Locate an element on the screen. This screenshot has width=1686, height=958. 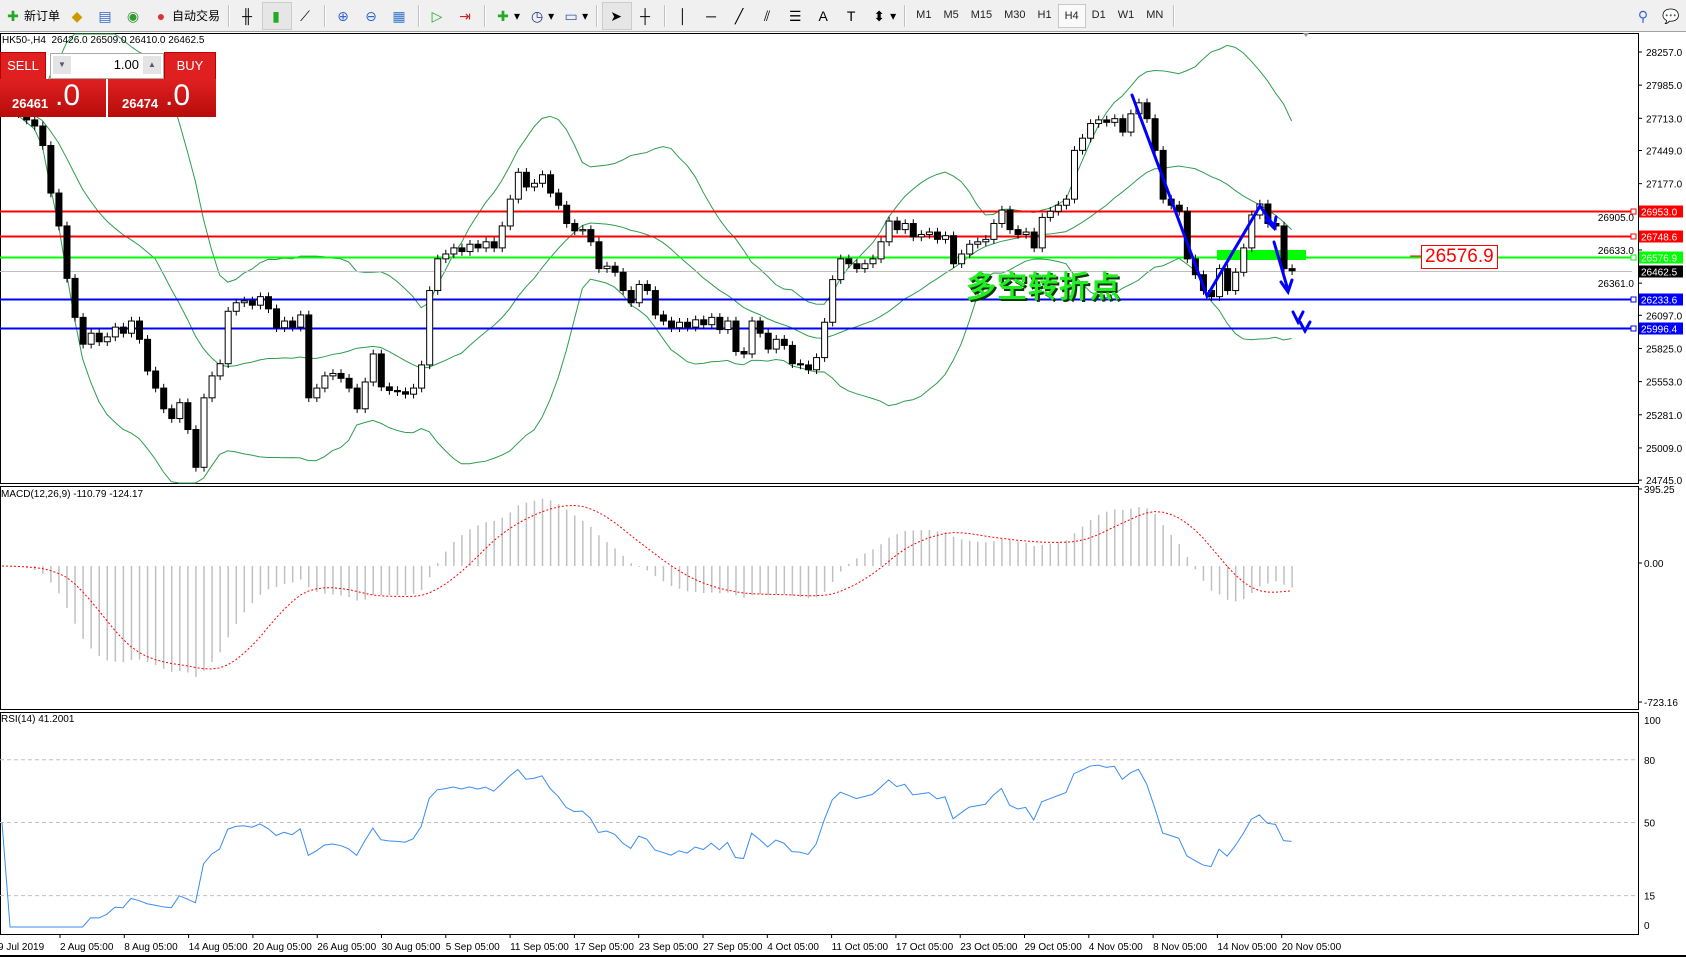
zoom-in-icon: ⊕ is located at coordinates (343, 15).